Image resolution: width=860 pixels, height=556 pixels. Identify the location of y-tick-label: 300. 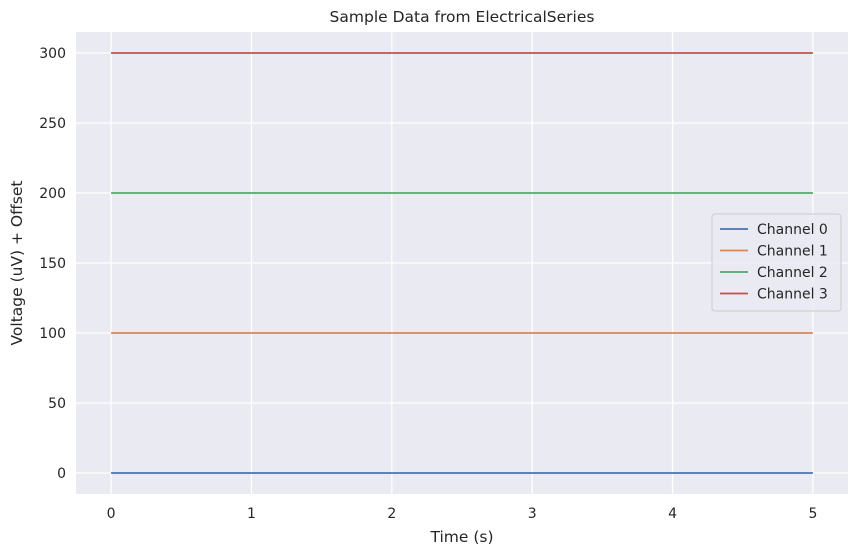
(52, 54).